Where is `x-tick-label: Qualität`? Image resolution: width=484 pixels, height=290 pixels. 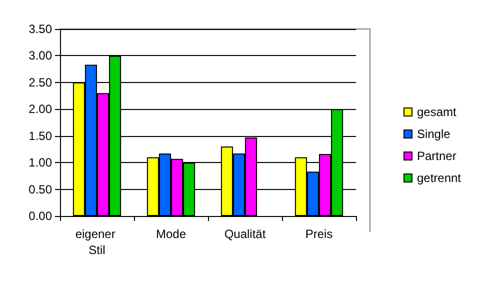
x-tick-label: Qualität is located at coordinates (245, 234).